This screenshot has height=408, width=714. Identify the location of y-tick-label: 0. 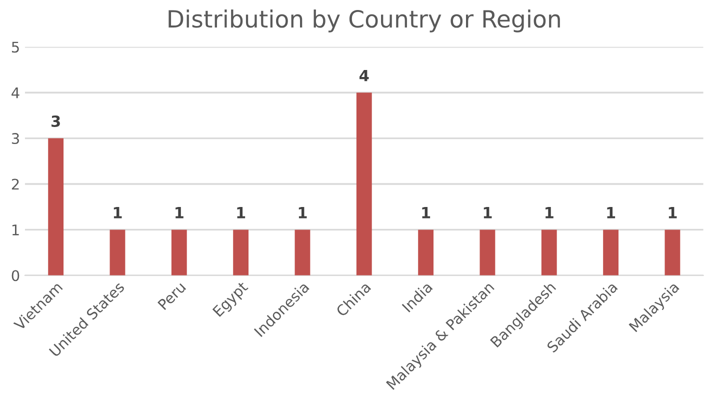
(16, 276).